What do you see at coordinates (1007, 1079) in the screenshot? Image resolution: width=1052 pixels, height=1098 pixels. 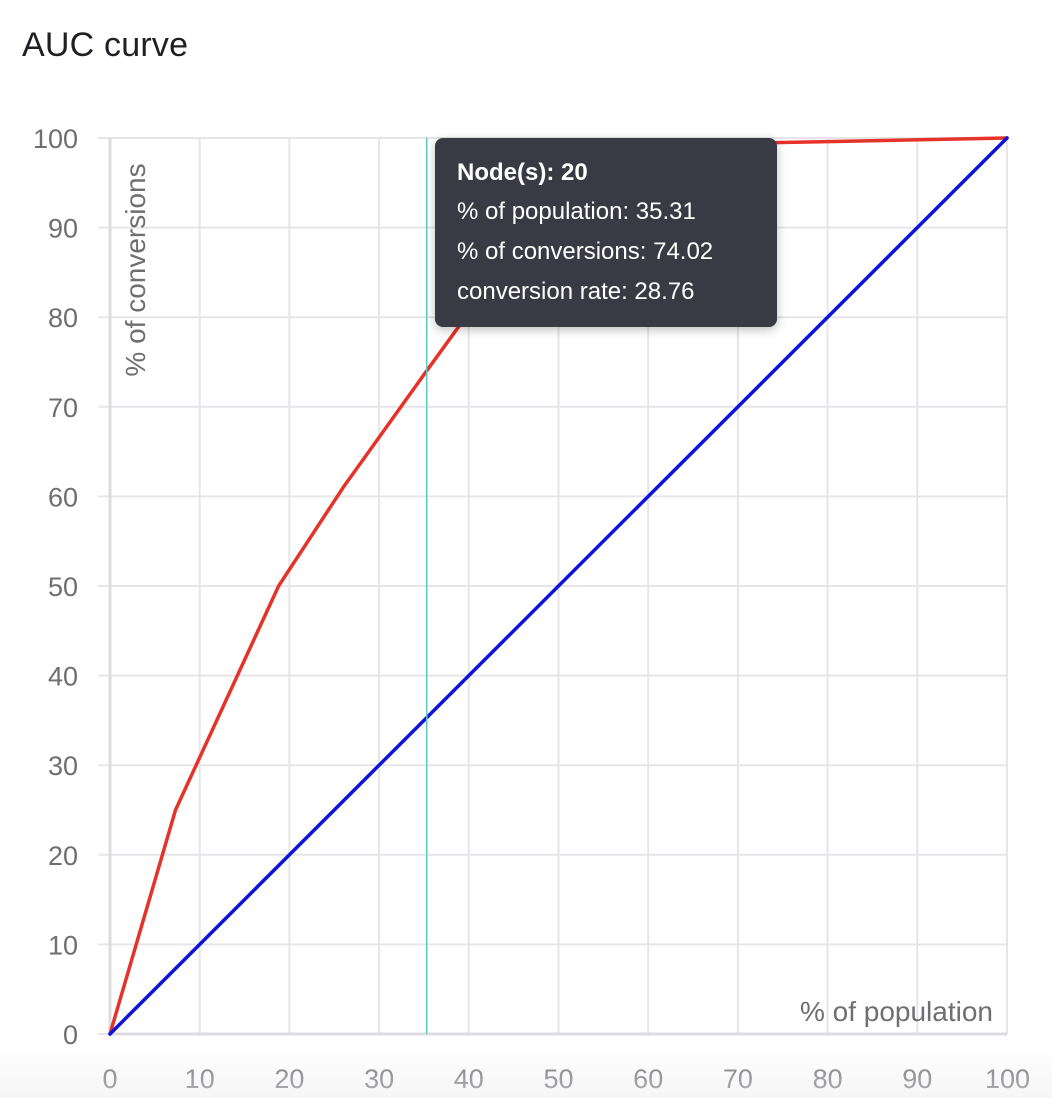 I see `x-tick-label: 100` at bounding box center [1007, 1079].